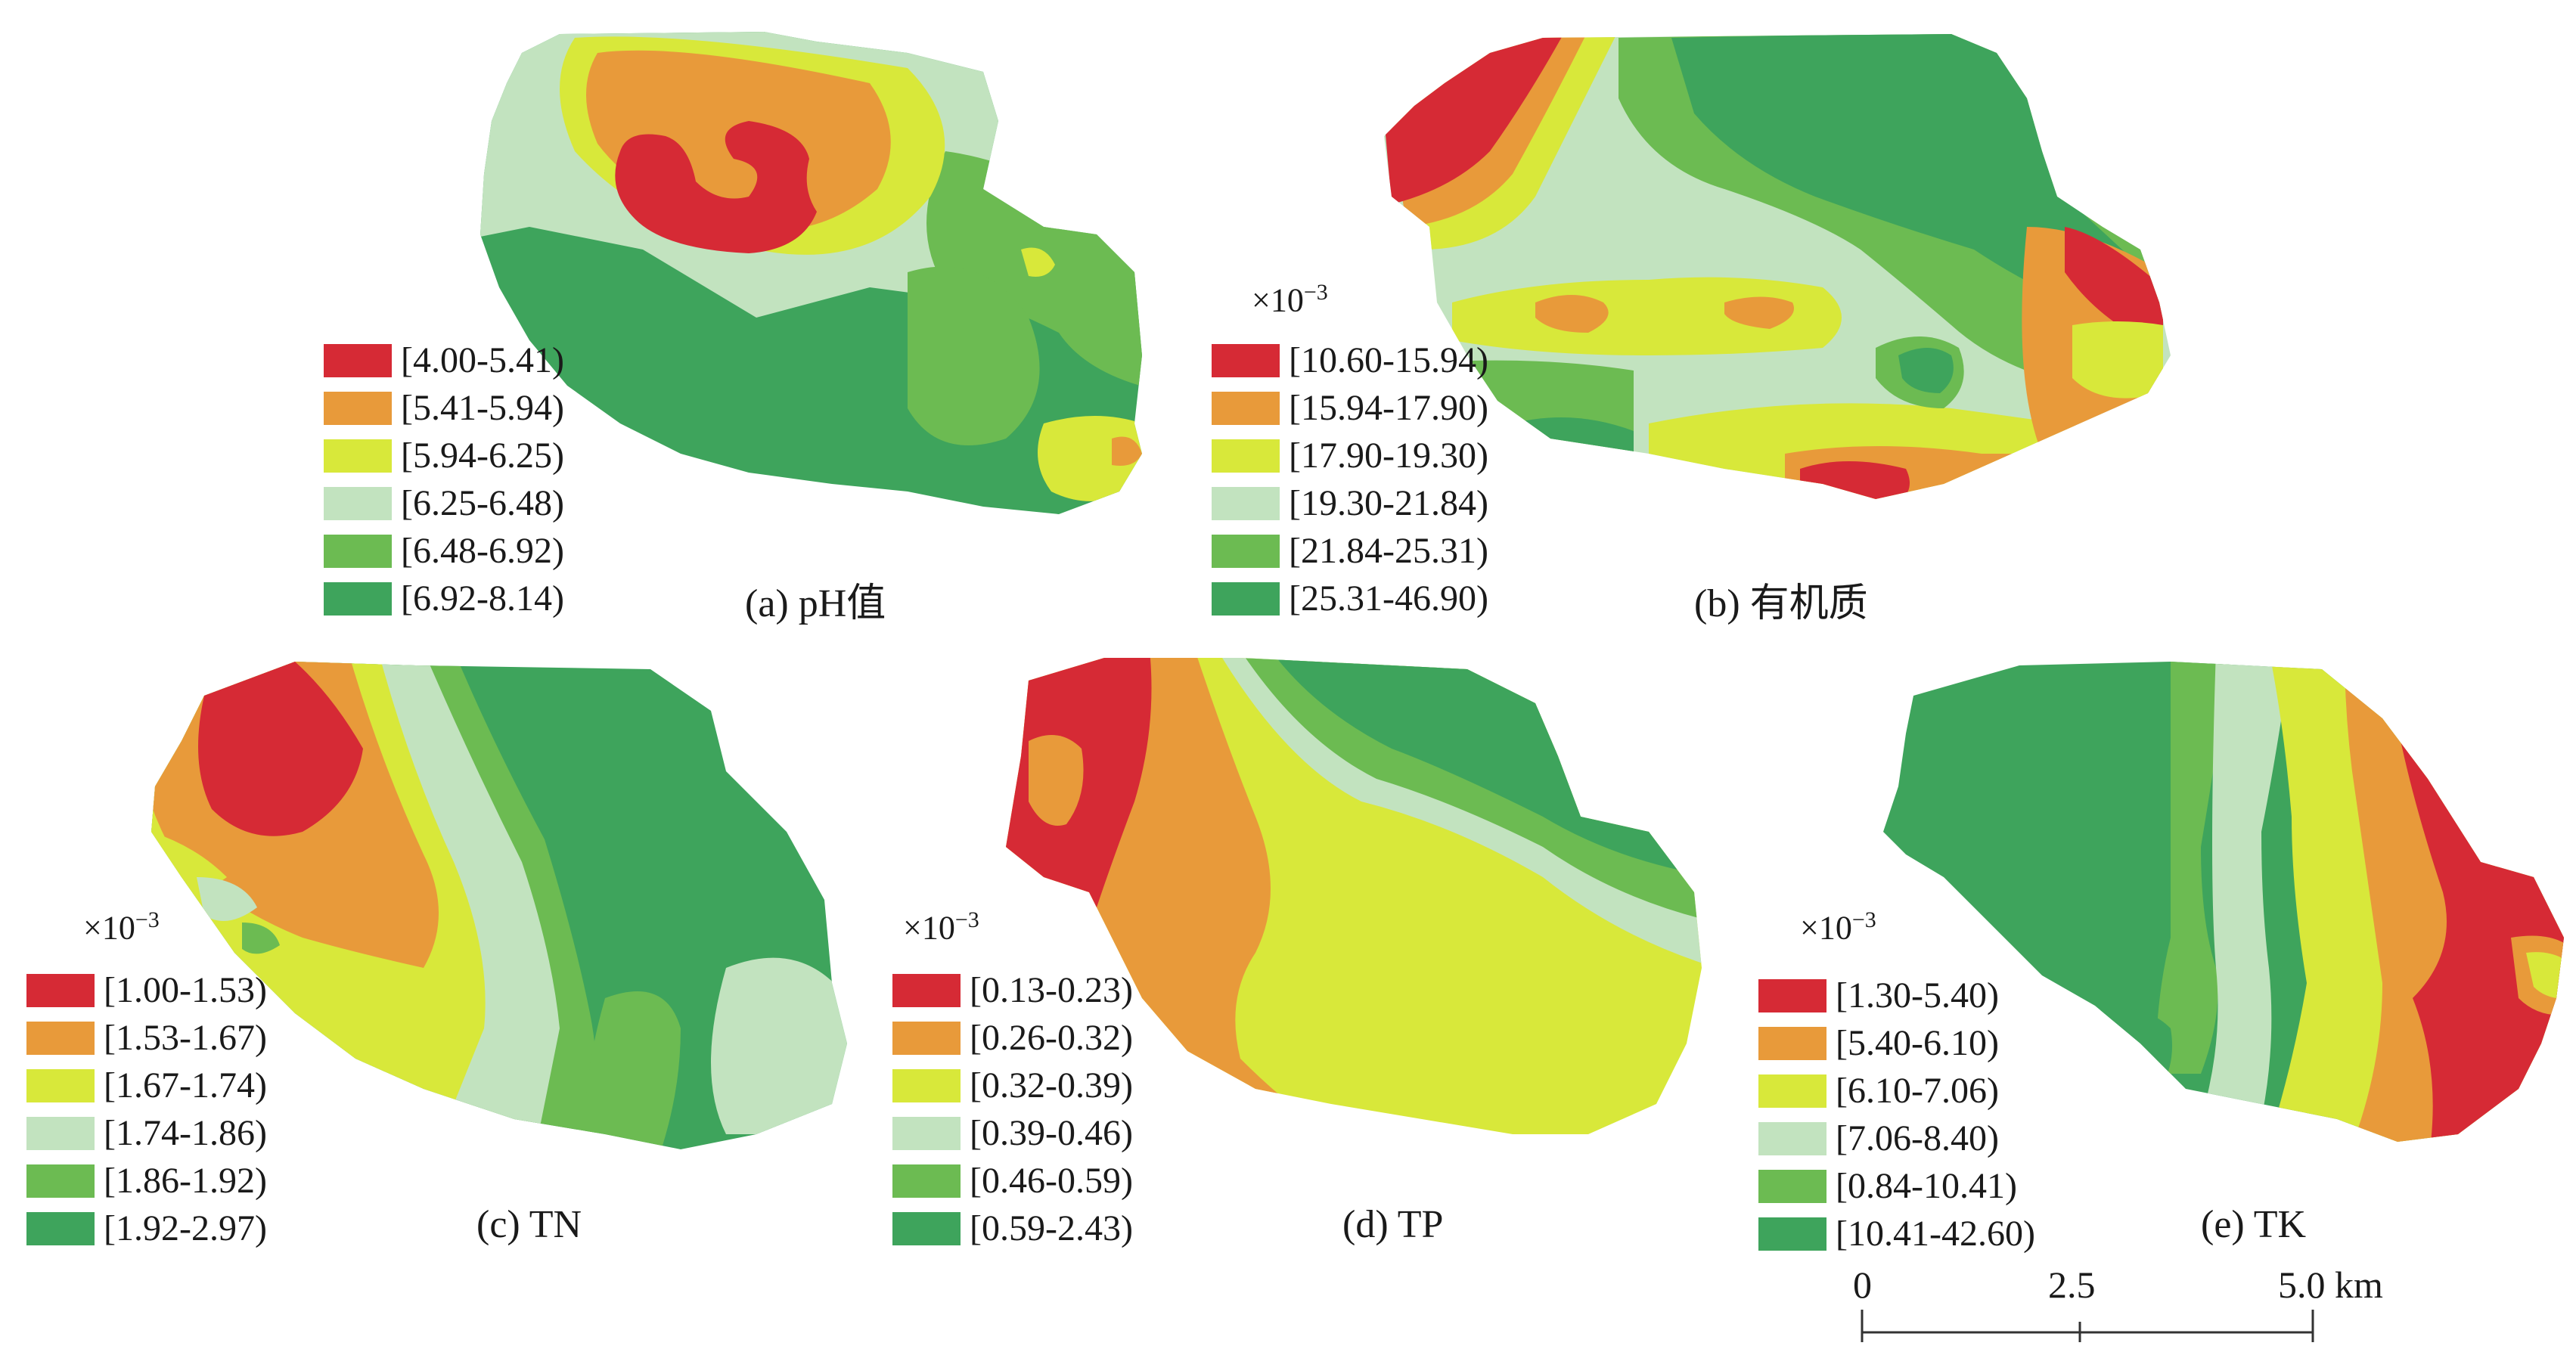 This screenshot has height=1352, width=2576. I want to click on scale-bar-line, so click(2087, 1326).